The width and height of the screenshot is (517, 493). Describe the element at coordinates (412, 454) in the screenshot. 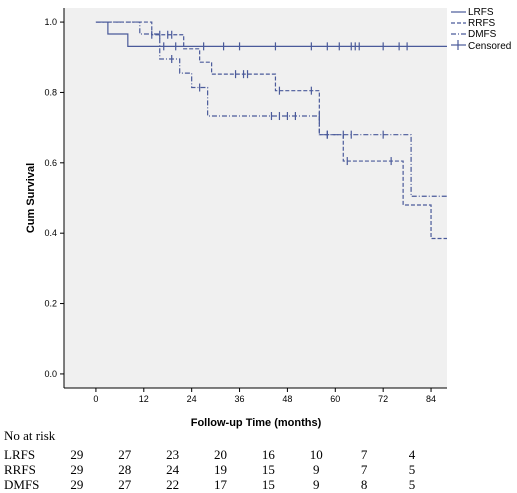

I see `risk-value-lrfs: 4` at that location.